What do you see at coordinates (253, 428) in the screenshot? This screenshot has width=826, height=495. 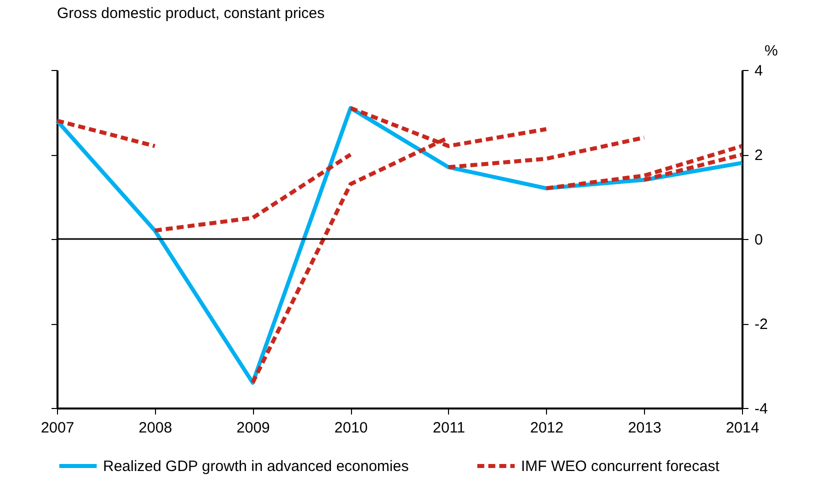 I see `x-tick-label: 2009` at bounding box center [253, 428].